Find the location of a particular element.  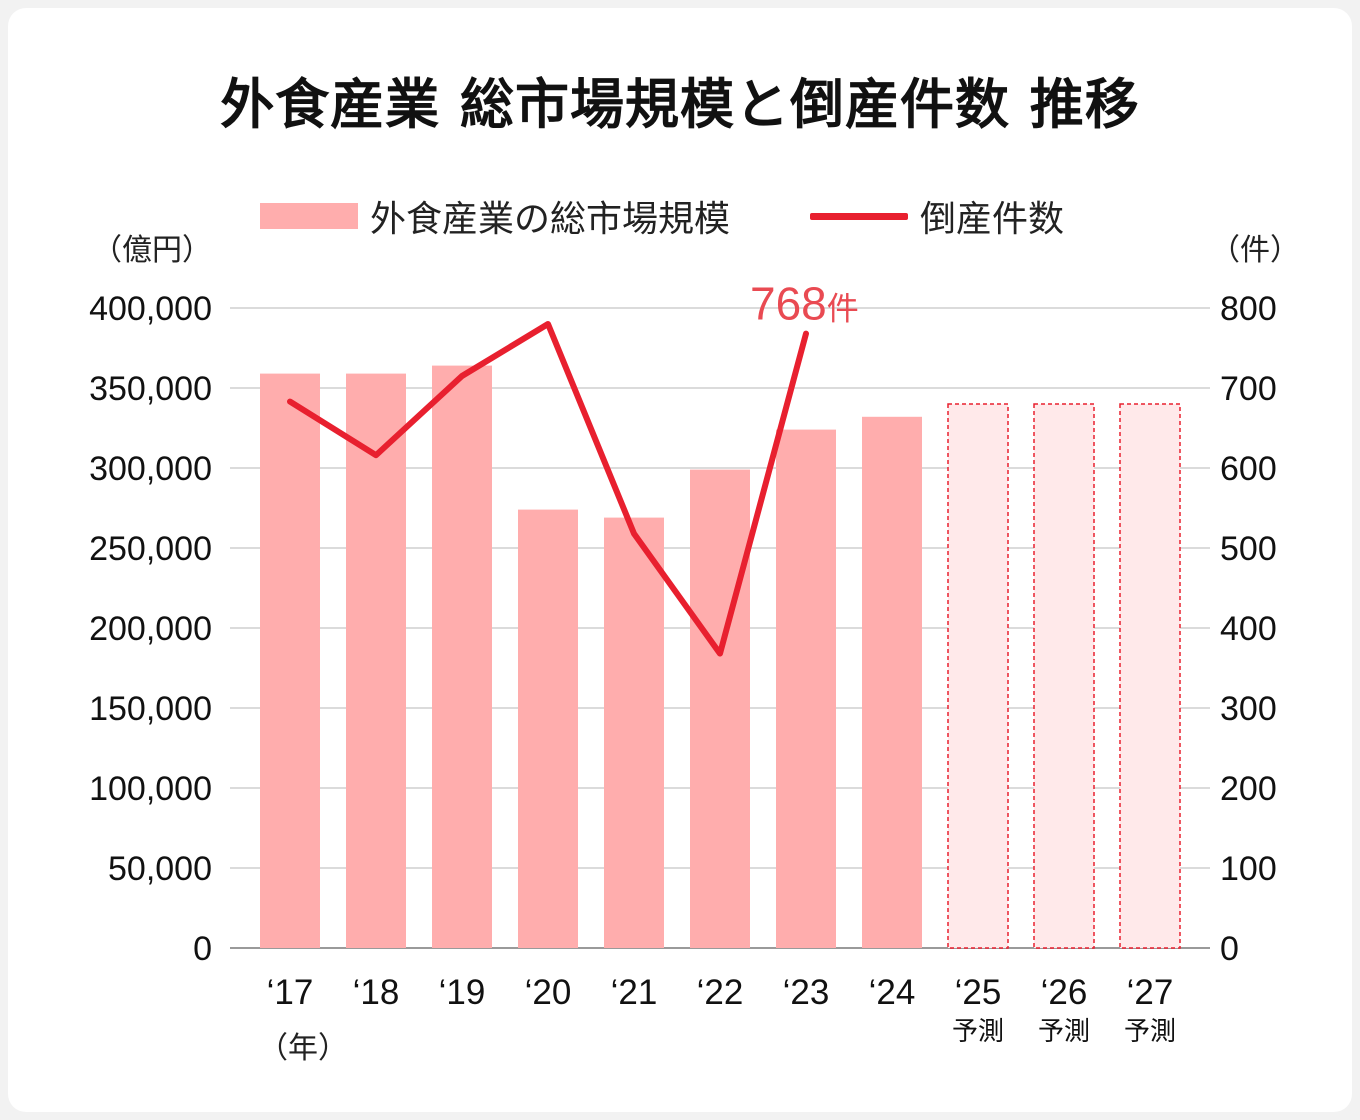

x-tick-label: ‘23 is located at coordinates (806, 992).